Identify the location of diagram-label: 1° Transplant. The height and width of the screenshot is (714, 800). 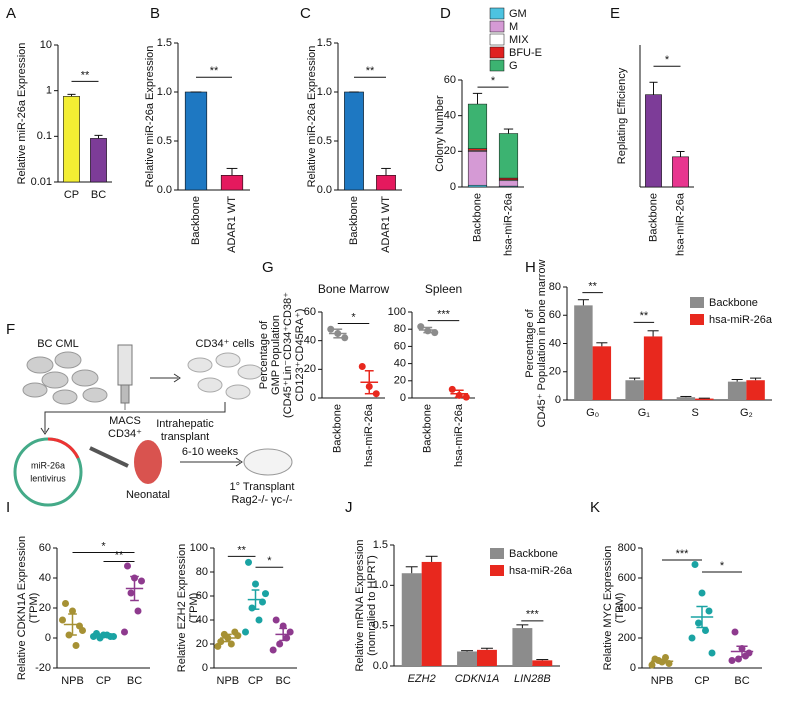
(262, 487).